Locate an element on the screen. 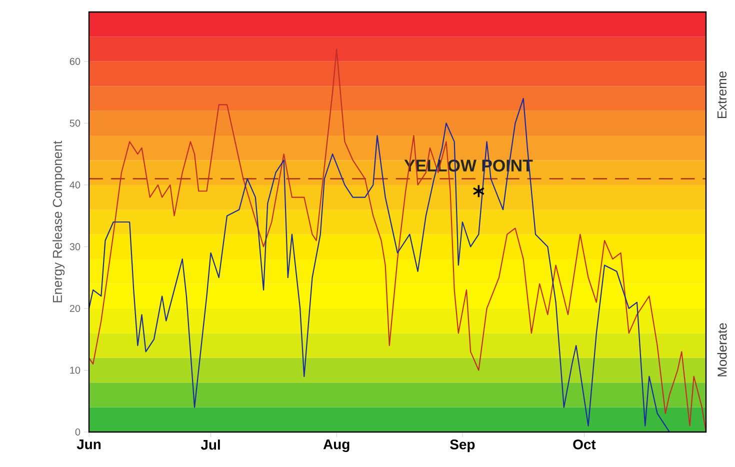 This screenshot has height=467, width=735. text: Extreme is located at coordinates (722, 94).